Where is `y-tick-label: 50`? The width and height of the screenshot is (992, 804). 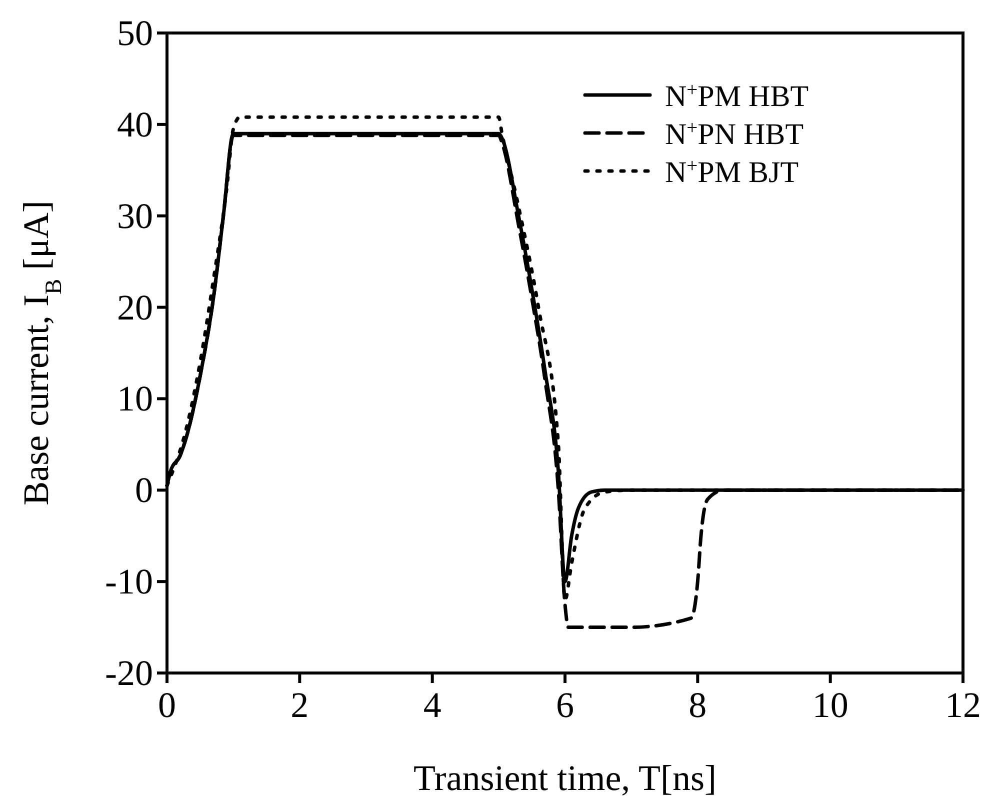
y-tick-label: 50 is located at coordinates (135, 33).